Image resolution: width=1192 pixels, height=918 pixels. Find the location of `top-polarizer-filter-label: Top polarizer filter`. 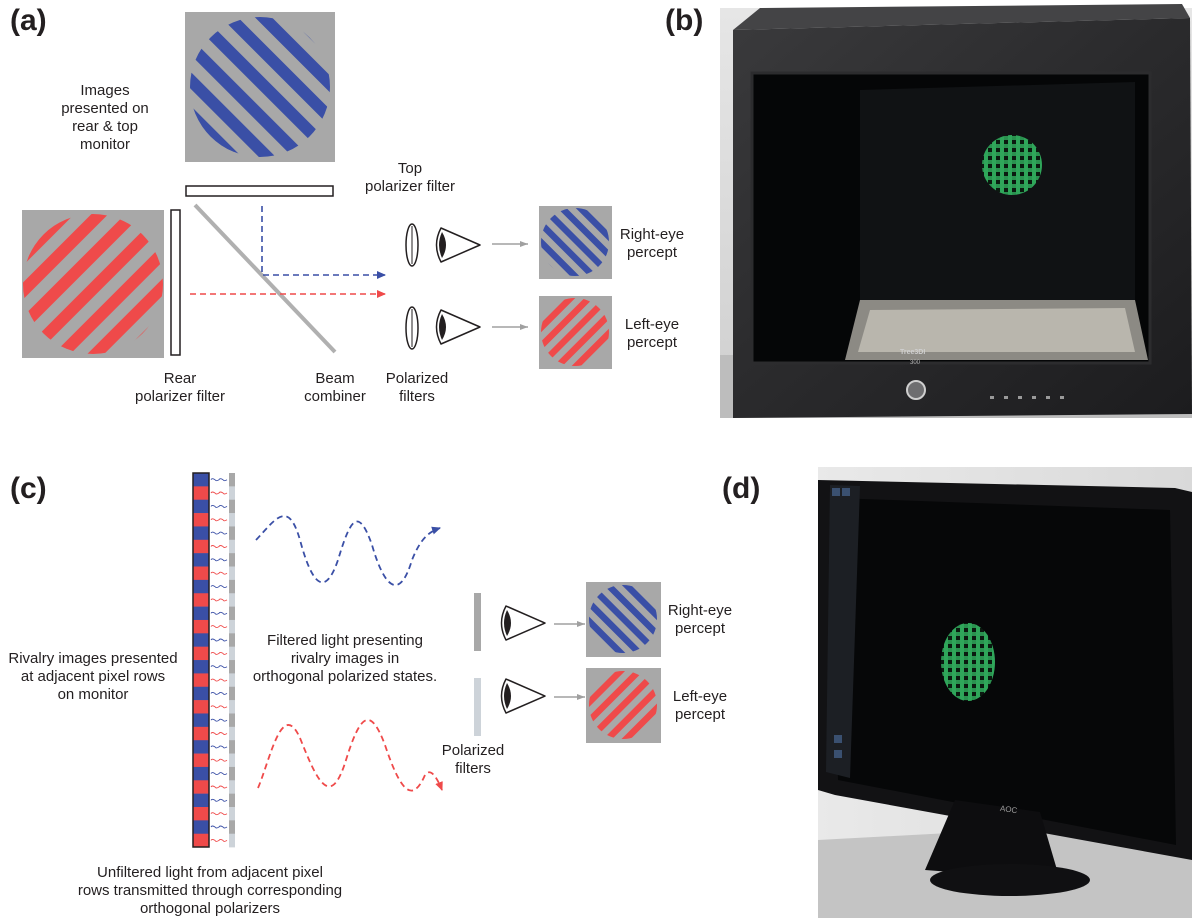

top-polarizer-filter-label: Top polarizer filter is located at coordinates (410, 177).